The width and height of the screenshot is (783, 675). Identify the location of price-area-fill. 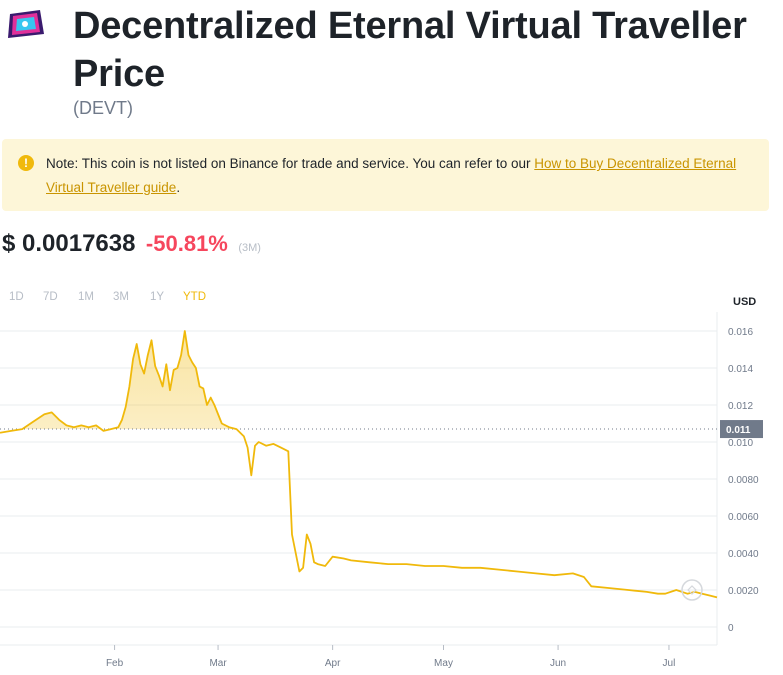
(129, 380).